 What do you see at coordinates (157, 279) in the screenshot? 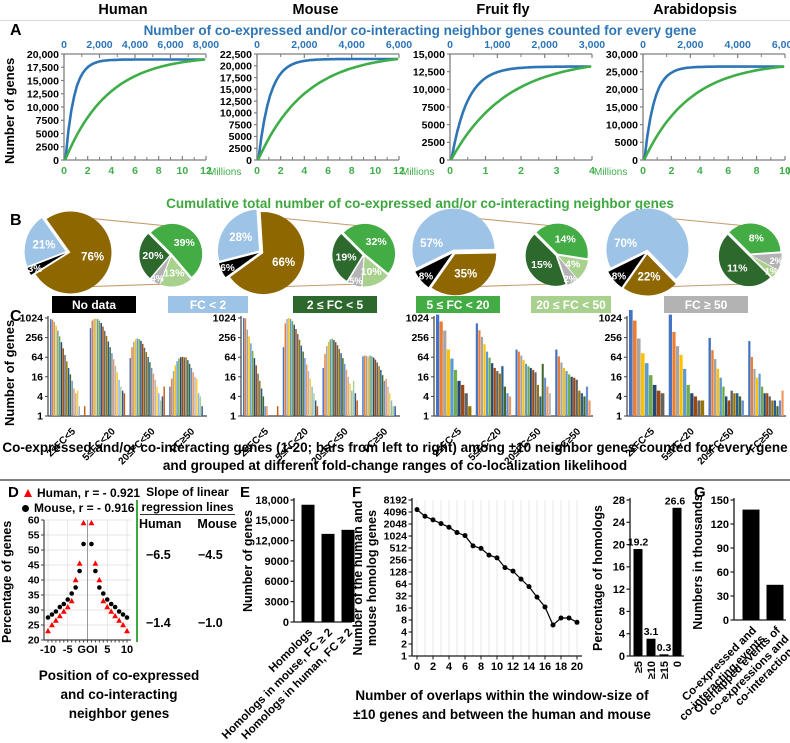
I see `pie-percent-label: 4%` at bounding box center [157, 279].